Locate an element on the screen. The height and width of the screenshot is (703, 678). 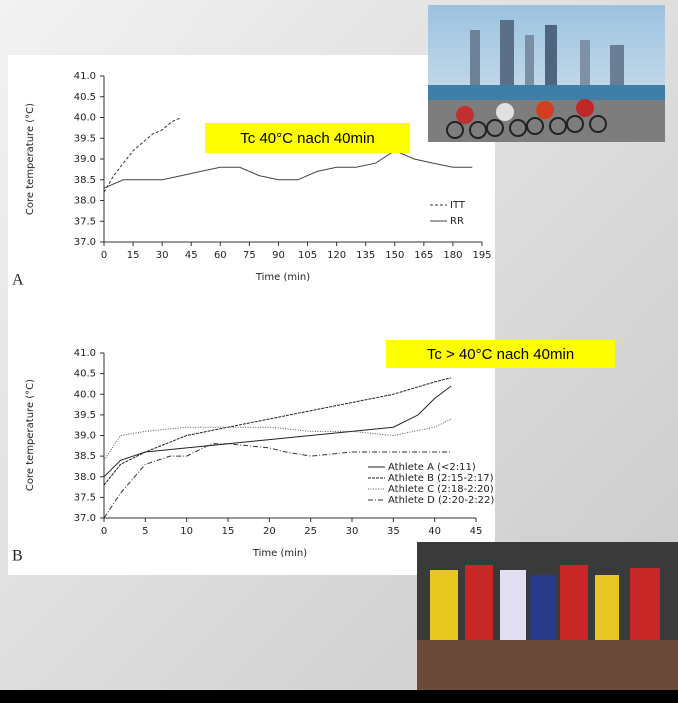
panel-label: A is located at coordinates (18, 280).